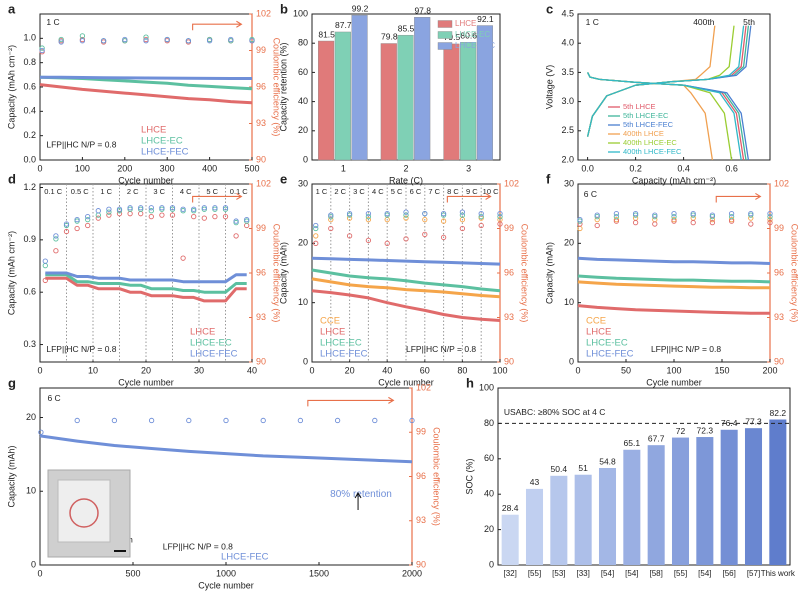 The height and width of the screenshot is (597, 800). I want to click on value-label: 72, so click(681, 431).